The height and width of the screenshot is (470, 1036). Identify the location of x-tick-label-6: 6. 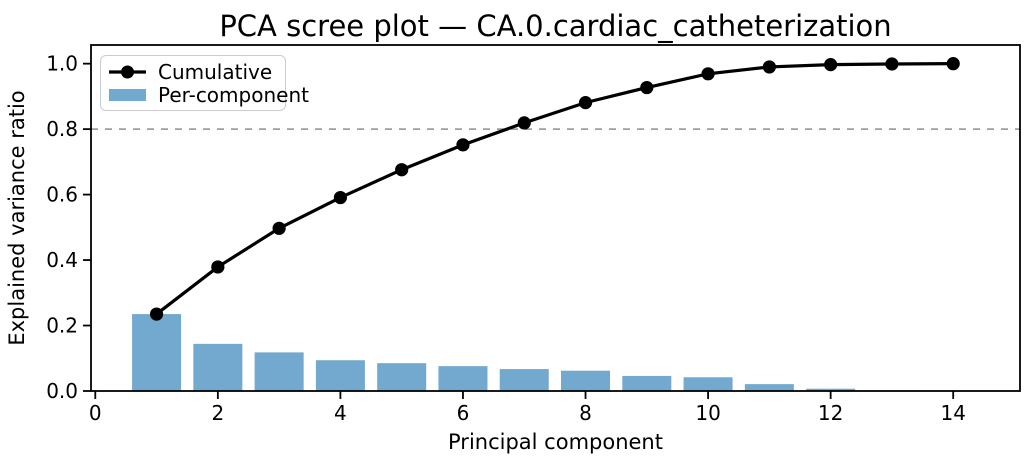
(463, 413).